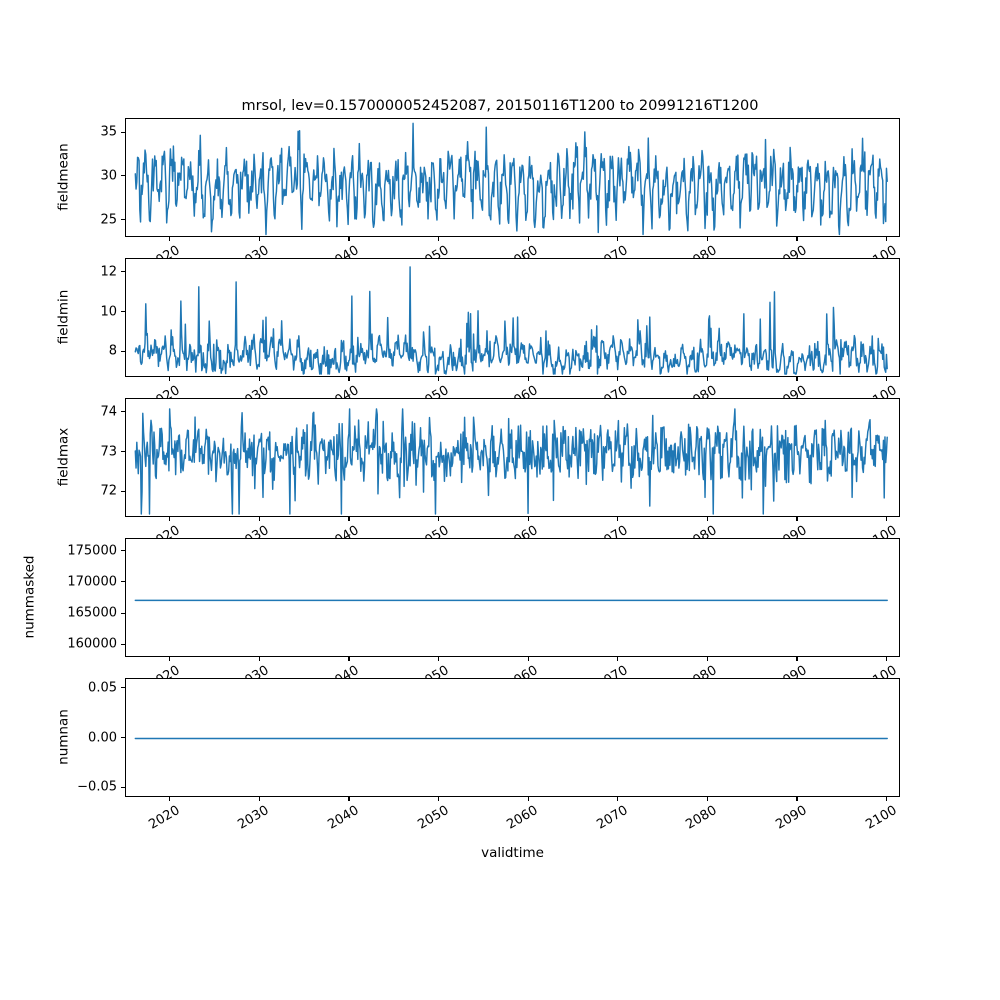 This screenshot has width=1000, height=1000. Describe the element at coordinates (108, 491) in the screenshot. I see `y-tick-label: 72` at that location.